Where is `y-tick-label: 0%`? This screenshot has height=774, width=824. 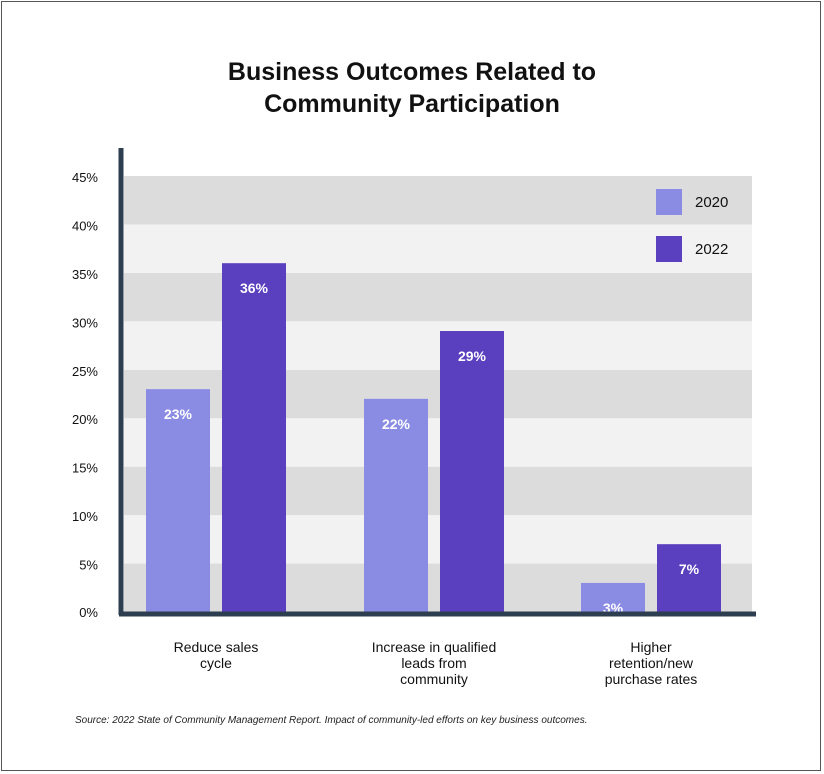
y-tick-label: 0% is located at coordinates (88, 612).